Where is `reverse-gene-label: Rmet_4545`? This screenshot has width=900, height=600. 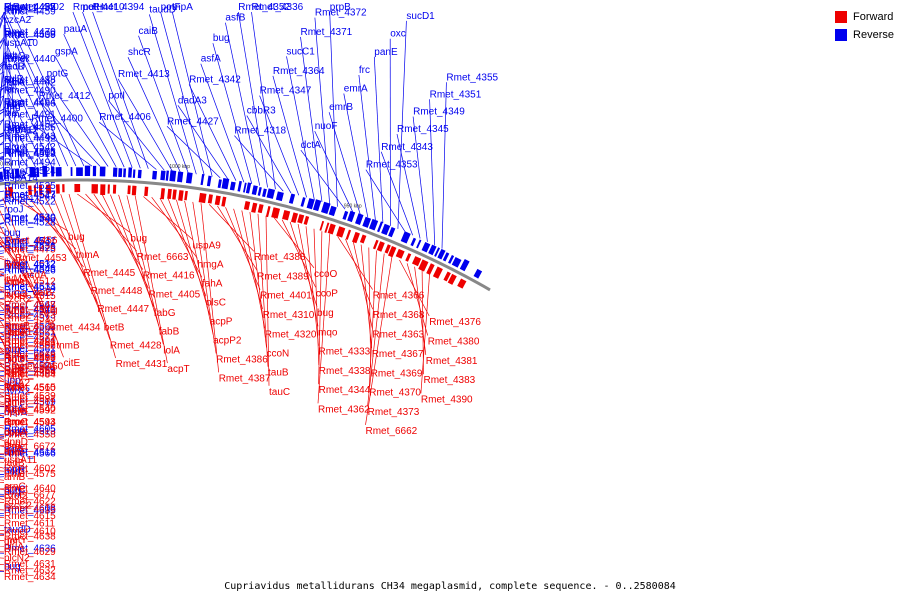
reverse-gene-label: Rmet_4545 is located at coordinates (30, 269).